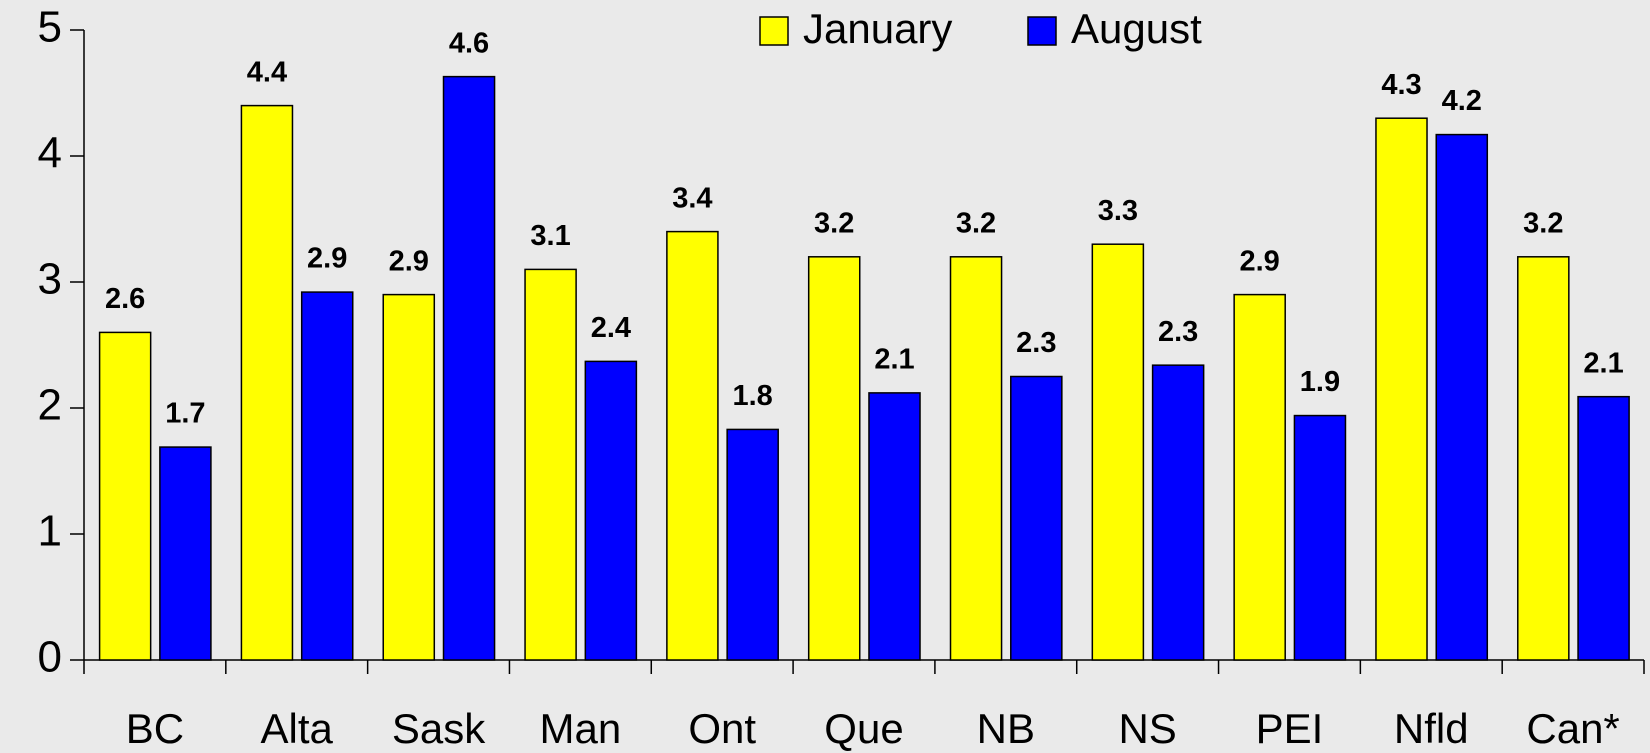 This screenshot has width=1650, height=753. What do you see at coordinates (1320, 382) in the screenshot?
I see `value-label: 1.9` at bounding box center [1320, 382].